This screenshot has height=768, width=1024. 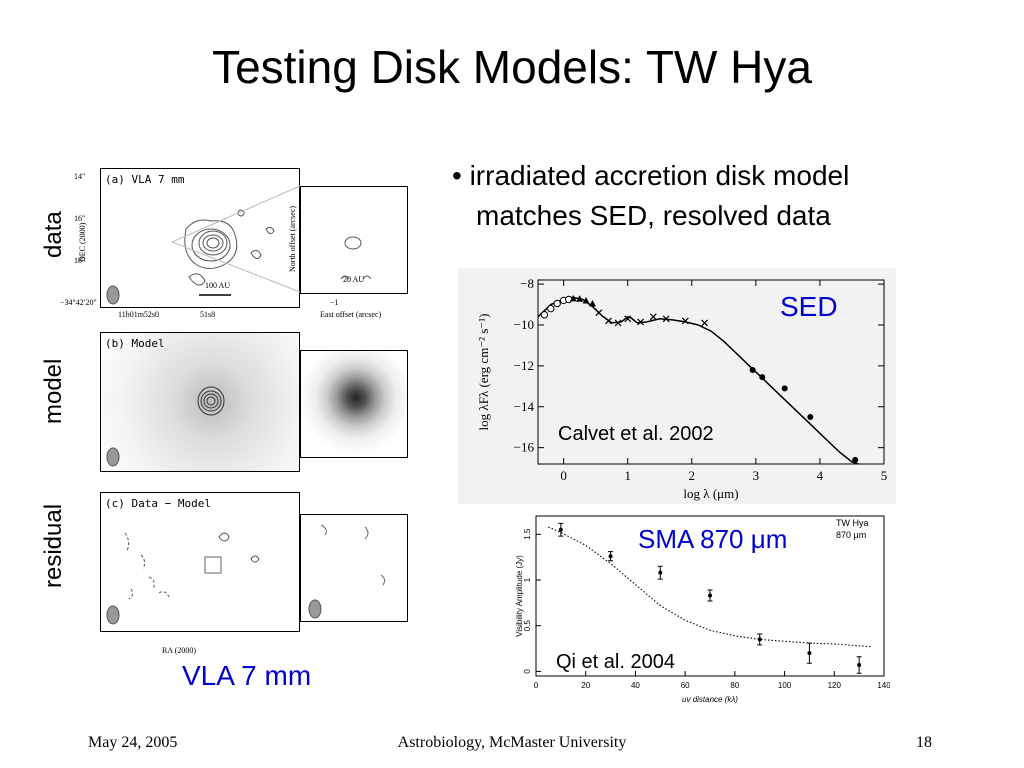 What do you see at coordinates (924, 742) in the screenshot?
I see `footer-page-number: 18` at bounding box center [924, 742].